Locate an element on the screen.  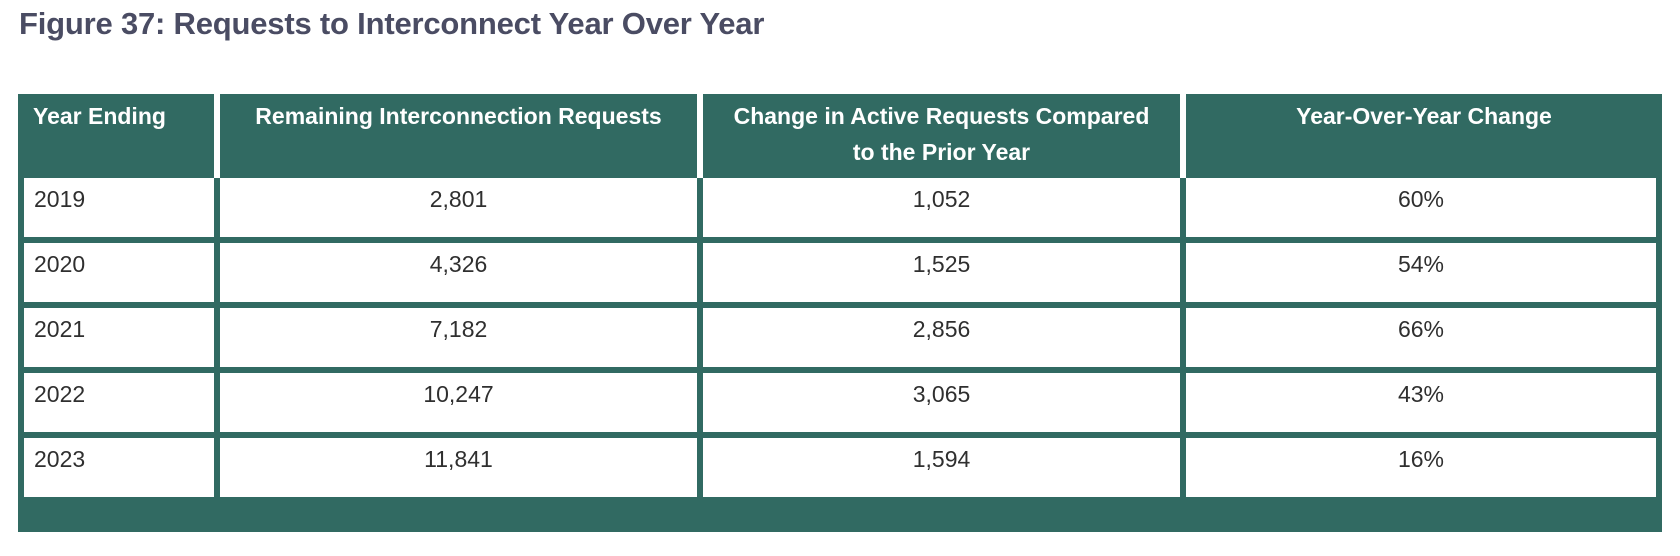
table-row: 2021 7,182 2,856 66% is located at coordinates (840, 340).